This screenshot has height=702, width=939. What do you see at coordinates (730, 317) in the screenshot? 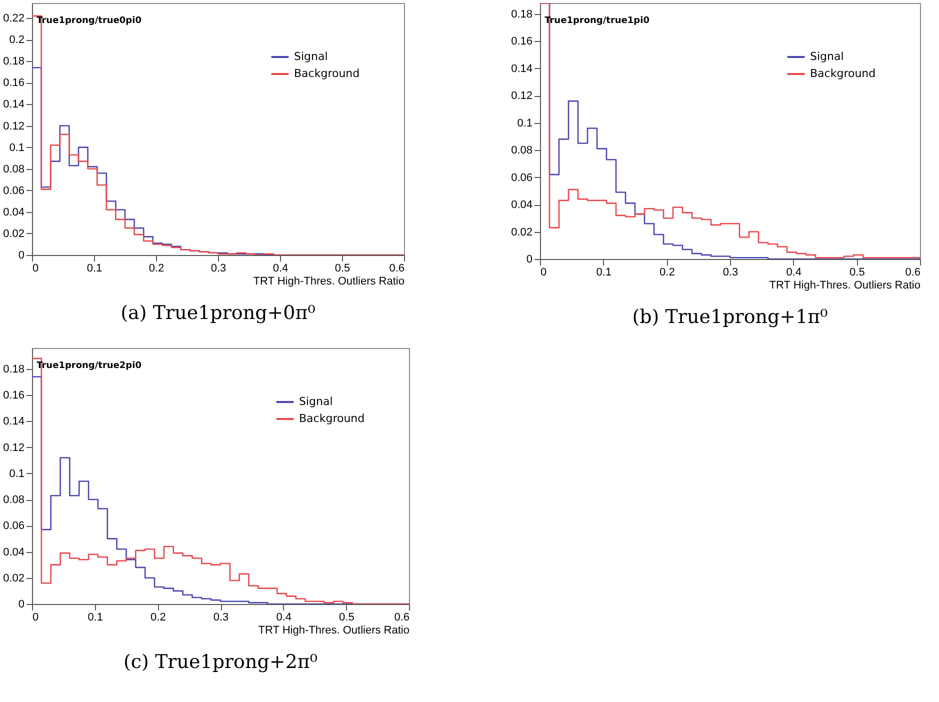
I see `text: (b) True1prong+1π⁰` at bounding box center [730, 317].